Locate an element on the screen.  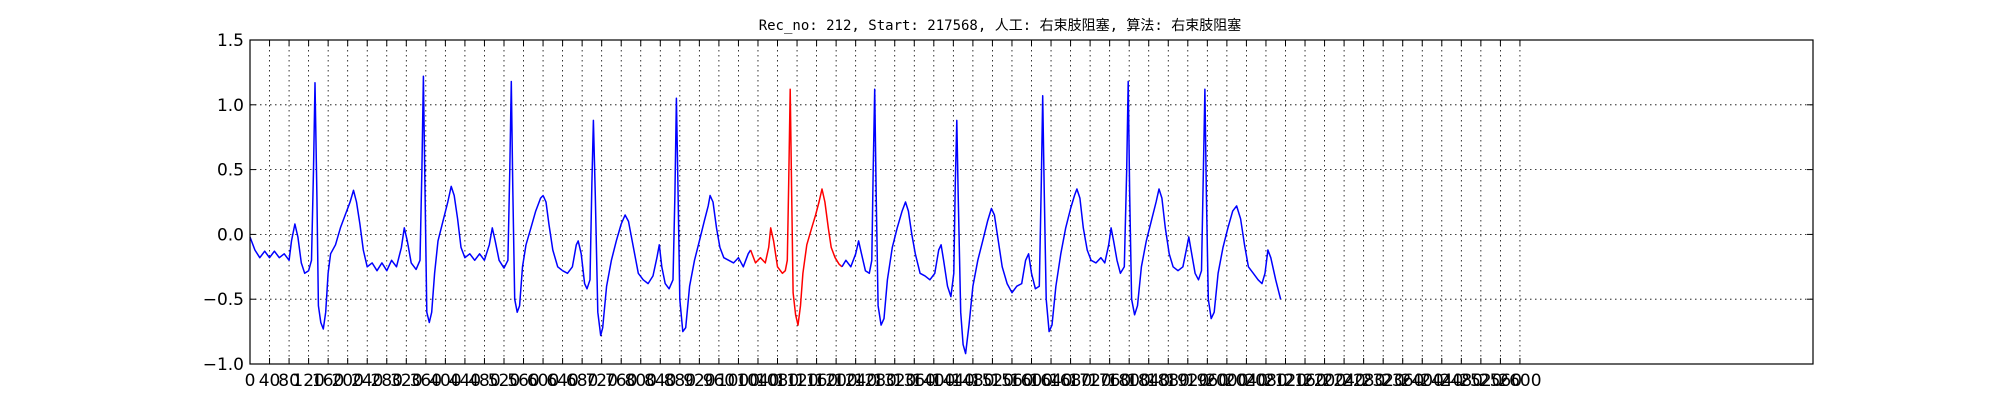
x-tick-label: 360 is located at coordinates (426, 381).